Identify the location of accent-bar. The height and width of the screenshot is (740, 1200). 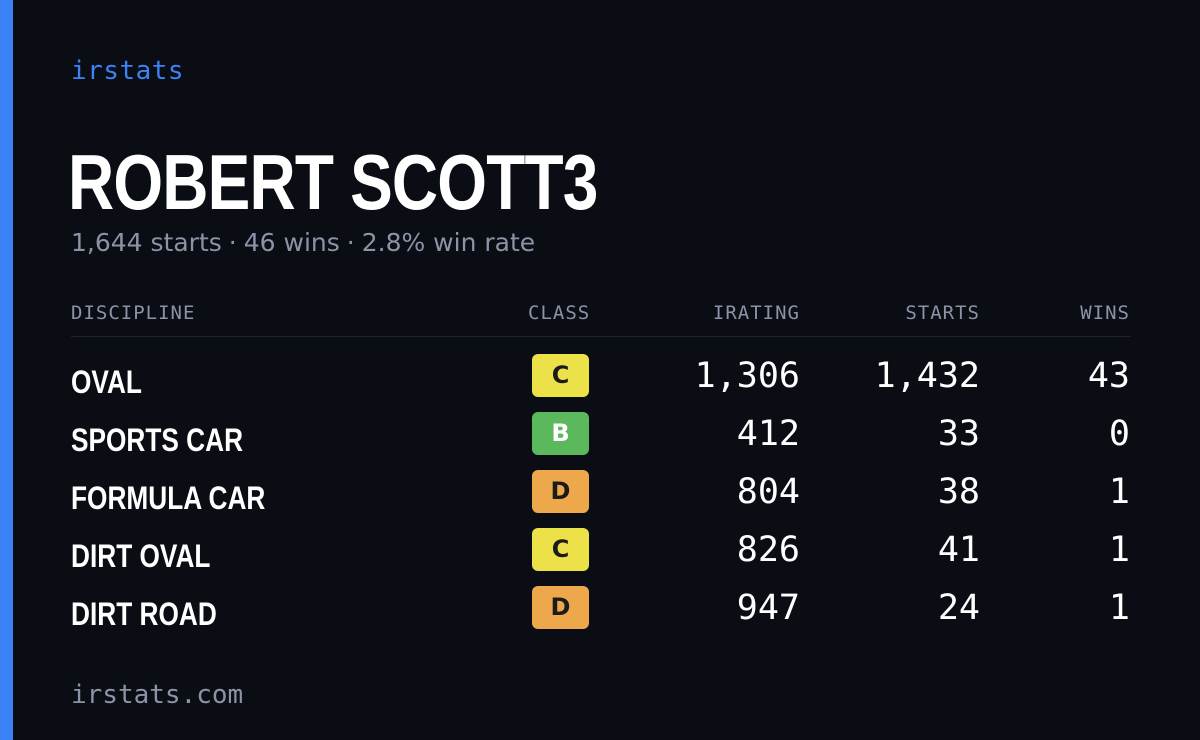
(6, 370).